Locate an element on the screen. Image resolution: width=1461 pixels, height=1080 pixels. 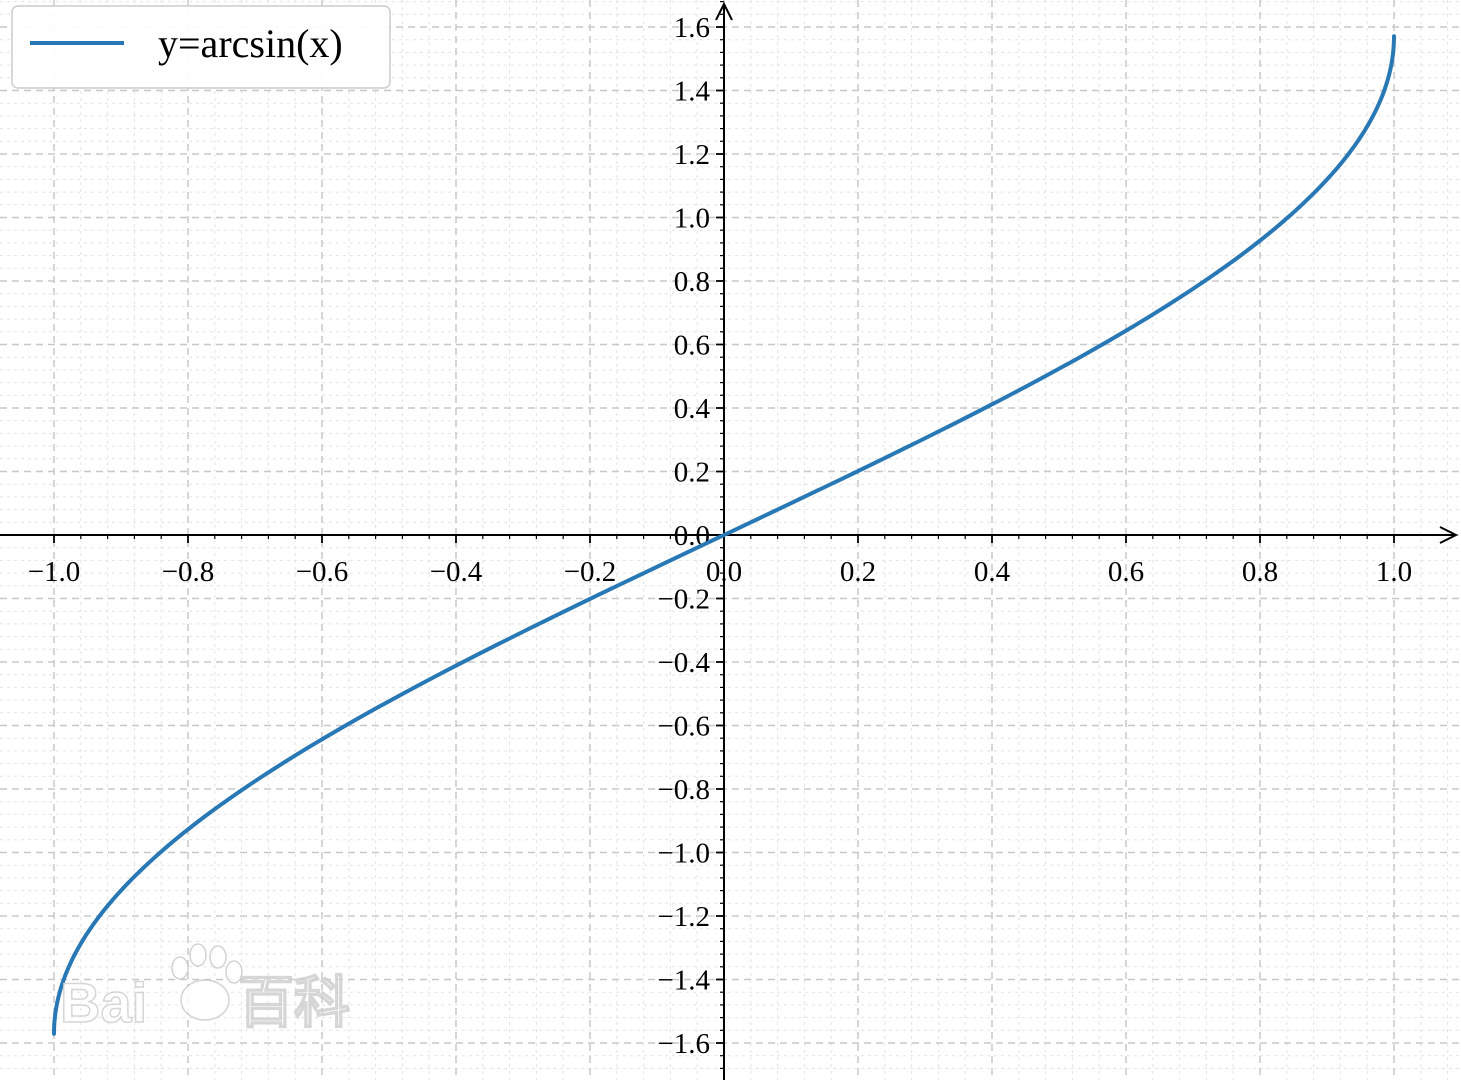
y-tick-label: 0.0 is located at coordinates (692, 536).